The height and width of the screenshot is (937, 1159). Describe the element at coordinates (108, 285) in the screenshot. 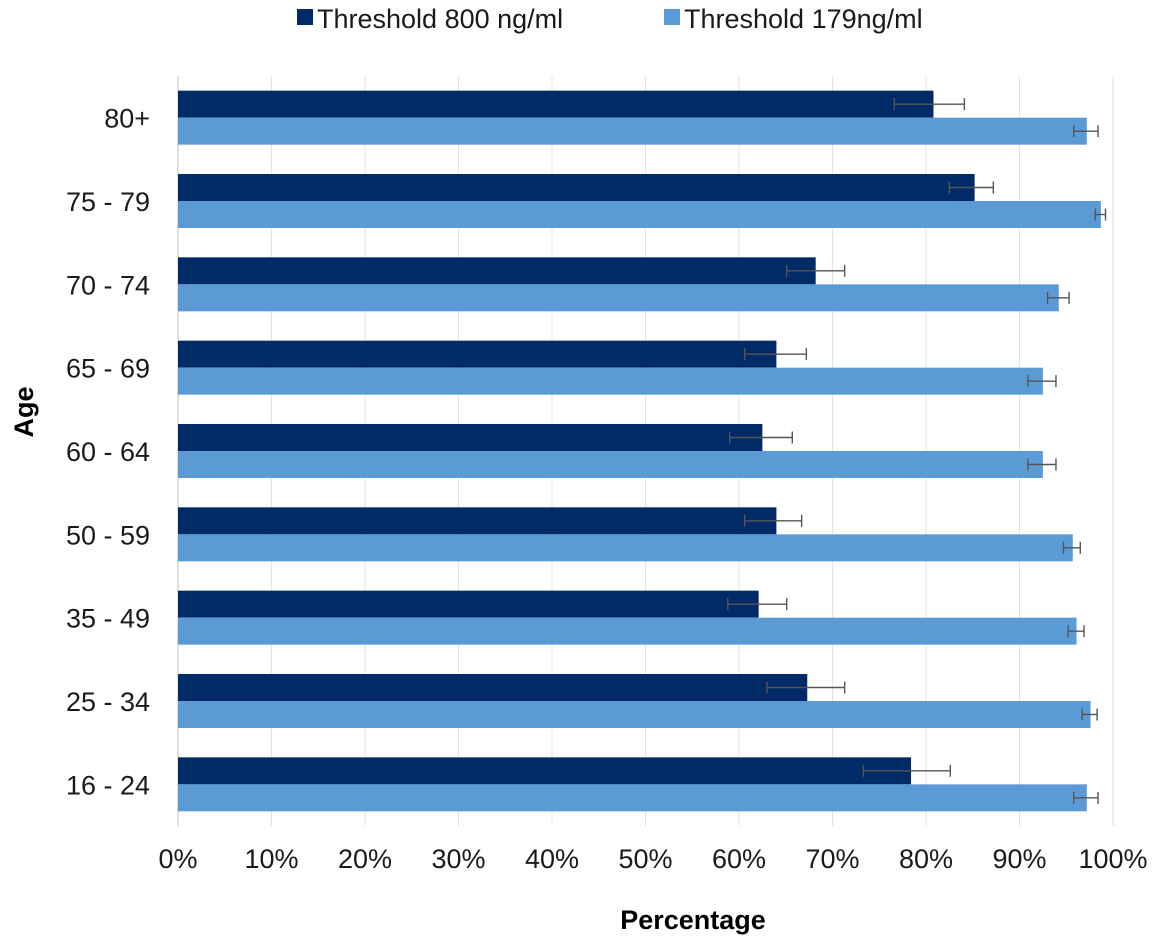

I see `y-tick-label: 70 - 74` at that location.